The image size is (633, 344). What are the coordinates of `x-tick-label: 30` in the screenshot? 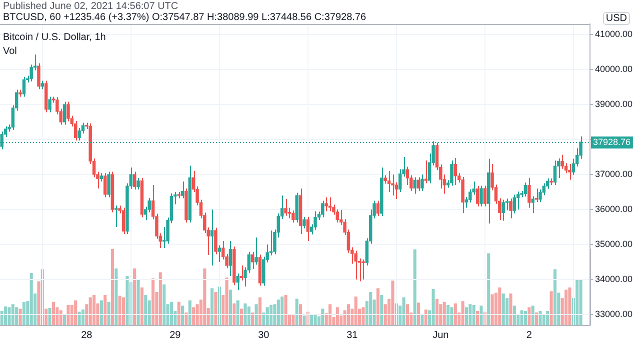 It's located at (264, 335).